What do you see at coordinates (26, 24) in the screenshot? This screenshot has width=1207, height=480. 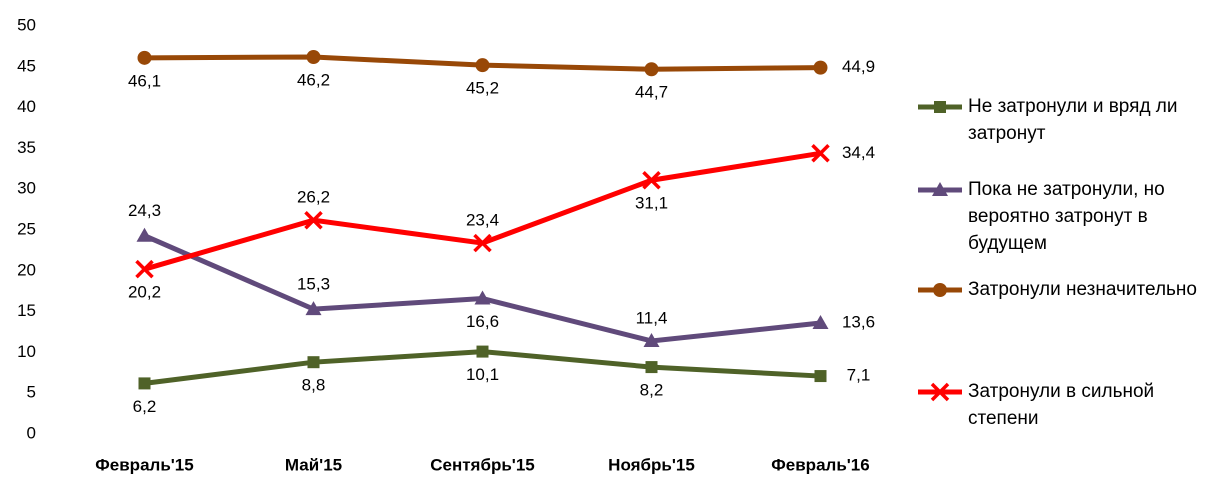 I see `y-tick-label: 50` at bounding box center [26, 24].